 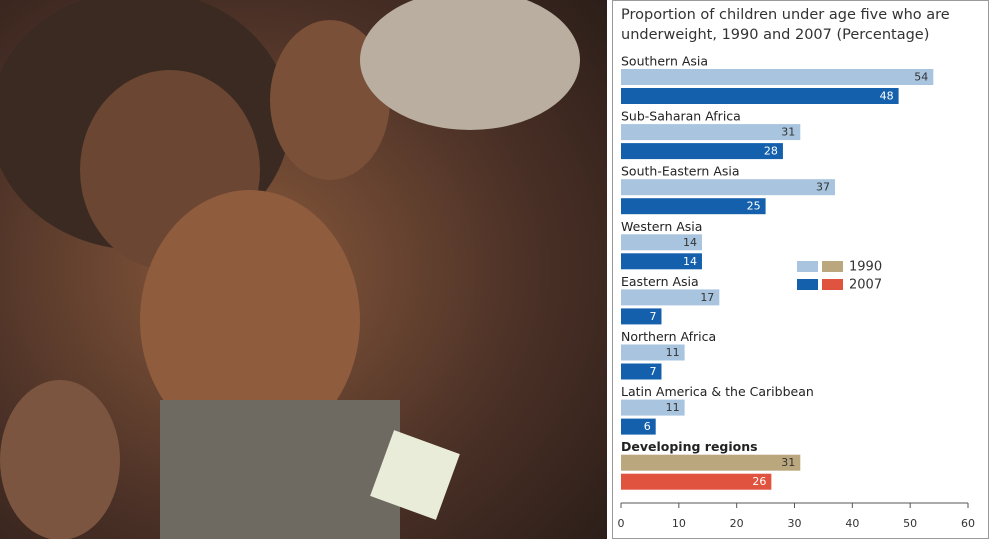 I want to click on value-label: 28, so click(x=771, y=151).